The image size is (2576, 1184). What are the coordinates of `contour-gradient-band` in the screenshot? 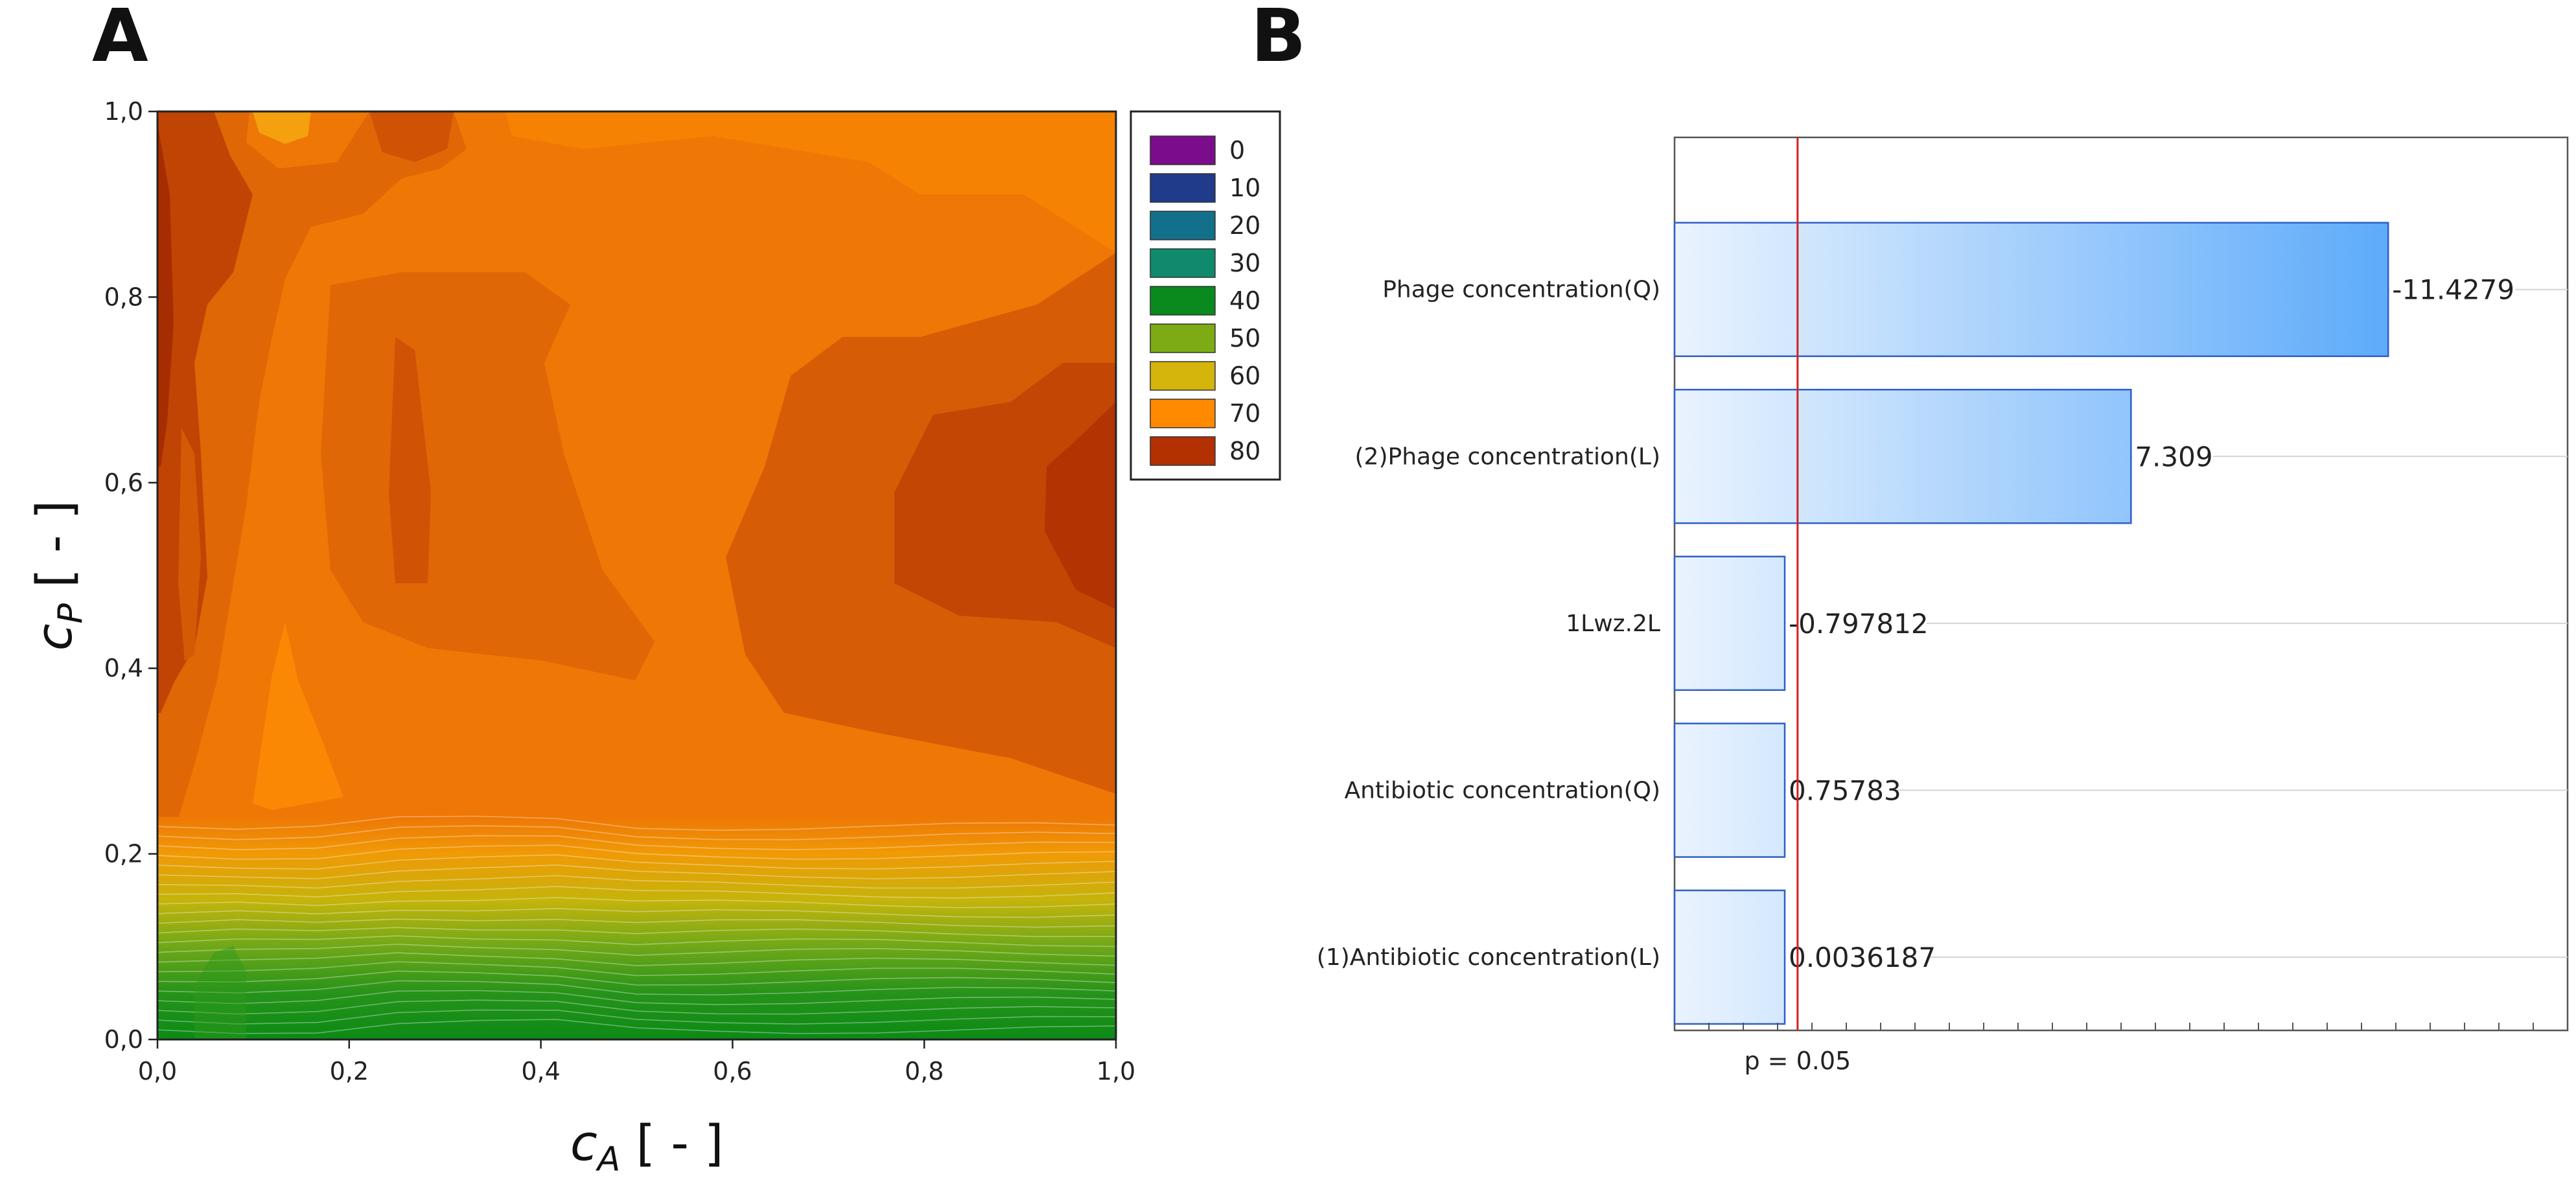 It's located at (637, 928).